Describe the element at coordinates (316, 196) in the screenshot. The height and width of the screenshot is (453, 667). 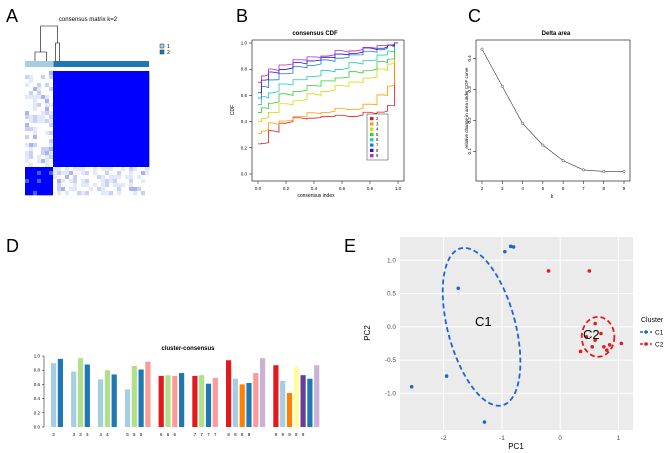
I see `cdf-x-label: consensus index` at that location.